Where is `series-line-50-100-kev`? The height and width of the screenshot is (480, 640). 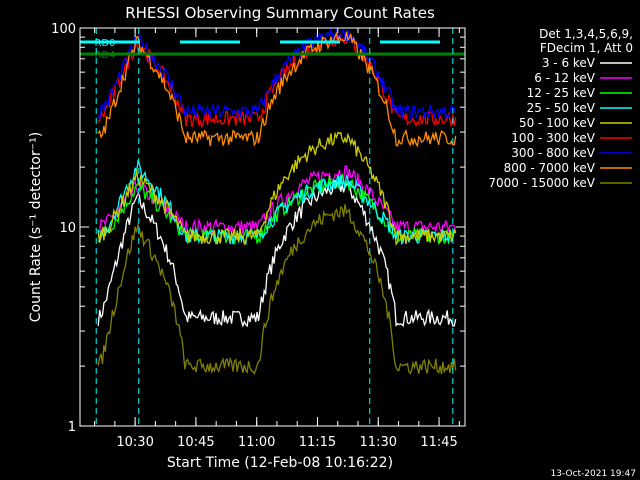 series-line-50-100-kev is located at coordinates (277, 188).